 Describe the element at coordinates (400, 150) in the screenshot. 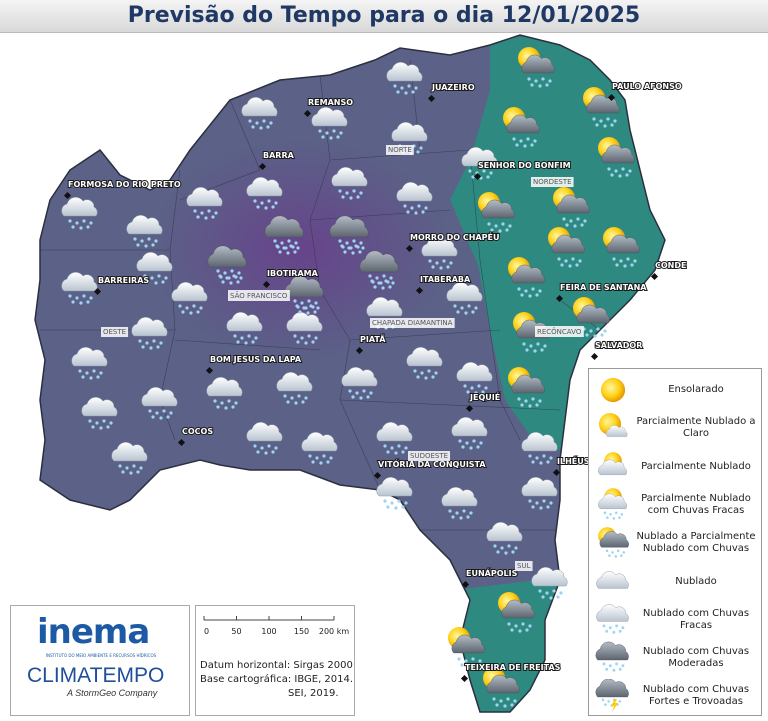

I see `region-label: NORTE` at that location.